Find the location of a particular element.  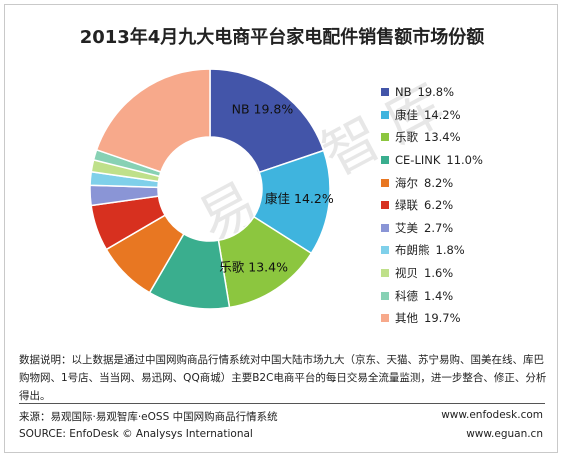

chart-title: 2013年4月九大电商平台家电配件销售额市场份额 is located at coordinates (282, 37).